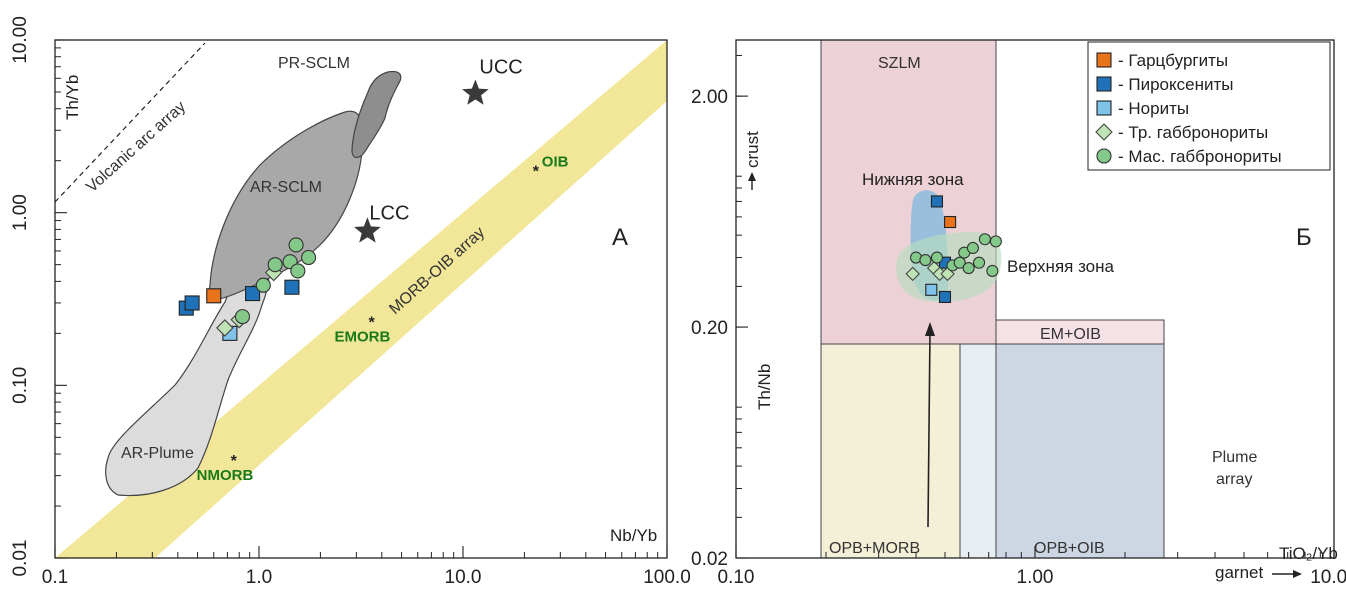 This screenshot has width=1346, height=595. Describe the element at coordinates (667, 577) in the screenshot. I see `x-tick-label: 100.0` at that location.